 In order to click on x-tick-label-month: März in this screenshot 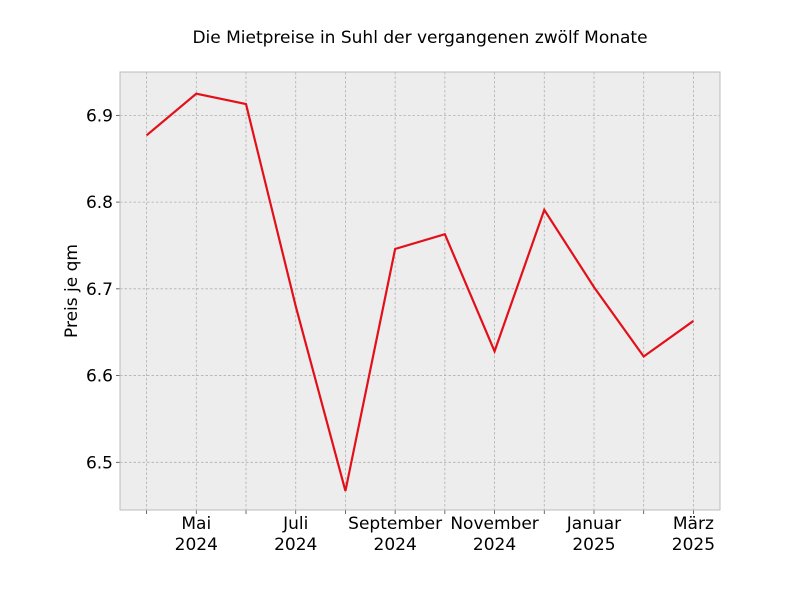, I will do `click(693, 524)`.